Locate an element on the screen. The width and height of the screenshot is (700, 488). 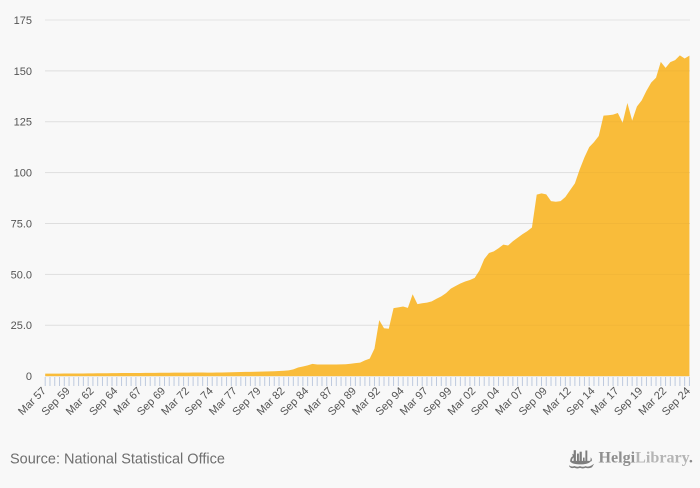
svg-text: 150 is located at coordinates (23, 72).